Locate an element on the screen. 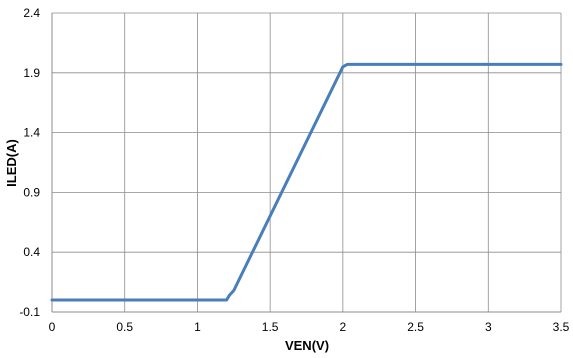 The height and width of the screenshot is (358, 573). y-tick-label: 0.4 is located at coordinates (31, 252).